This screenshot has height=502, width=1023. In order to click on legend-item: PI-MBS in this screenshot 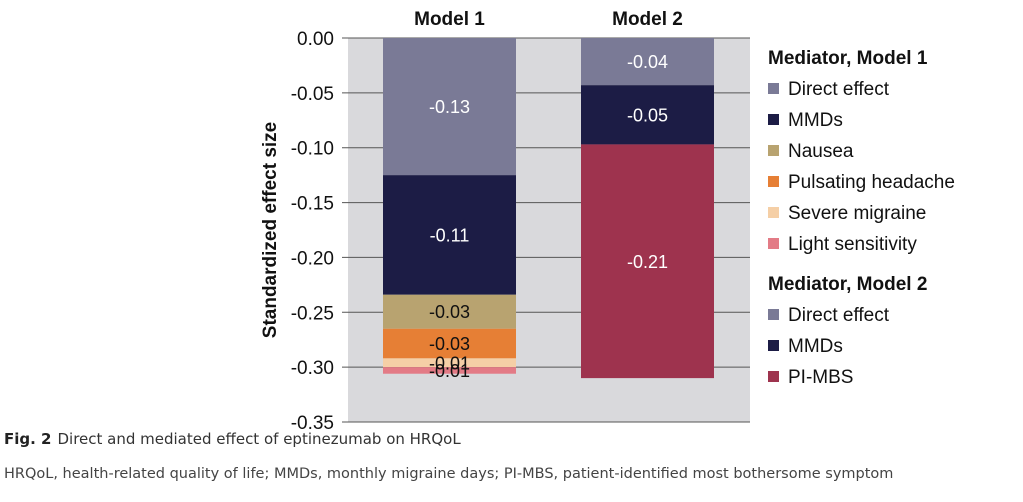, I will do `click(893, 377)`.